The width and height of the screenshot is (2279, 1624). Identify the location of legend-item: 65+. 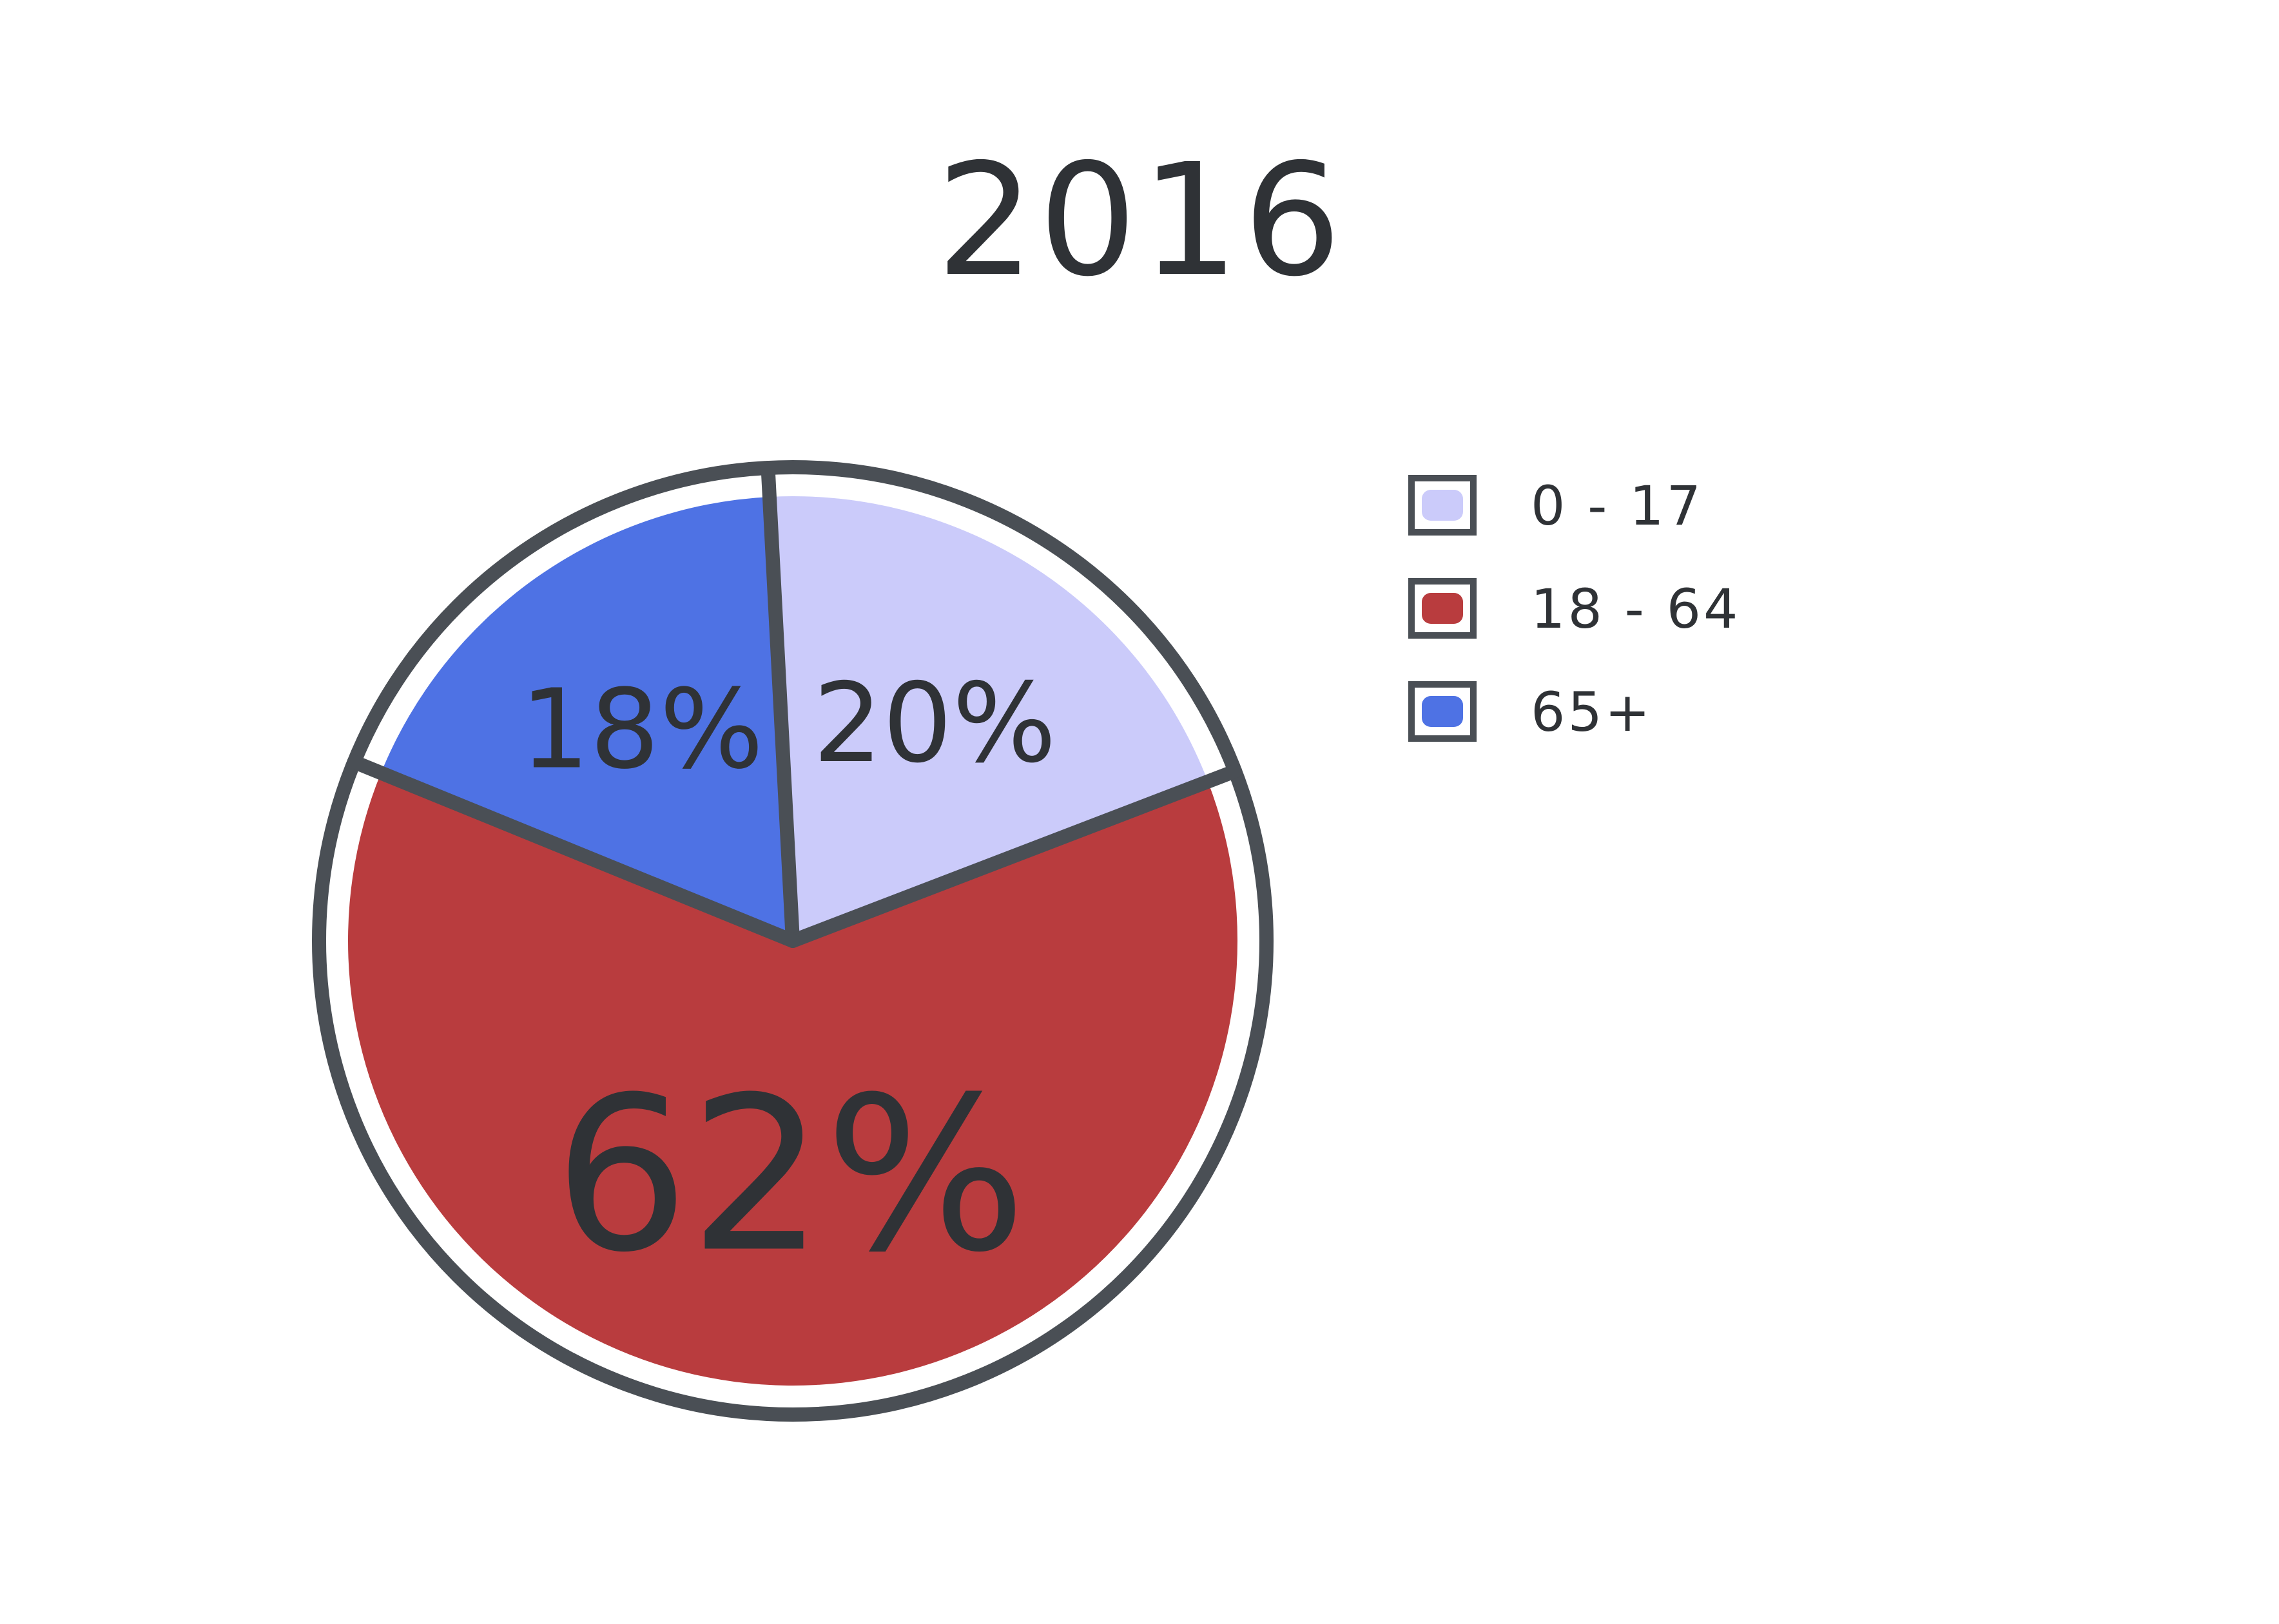
(1530, 713).